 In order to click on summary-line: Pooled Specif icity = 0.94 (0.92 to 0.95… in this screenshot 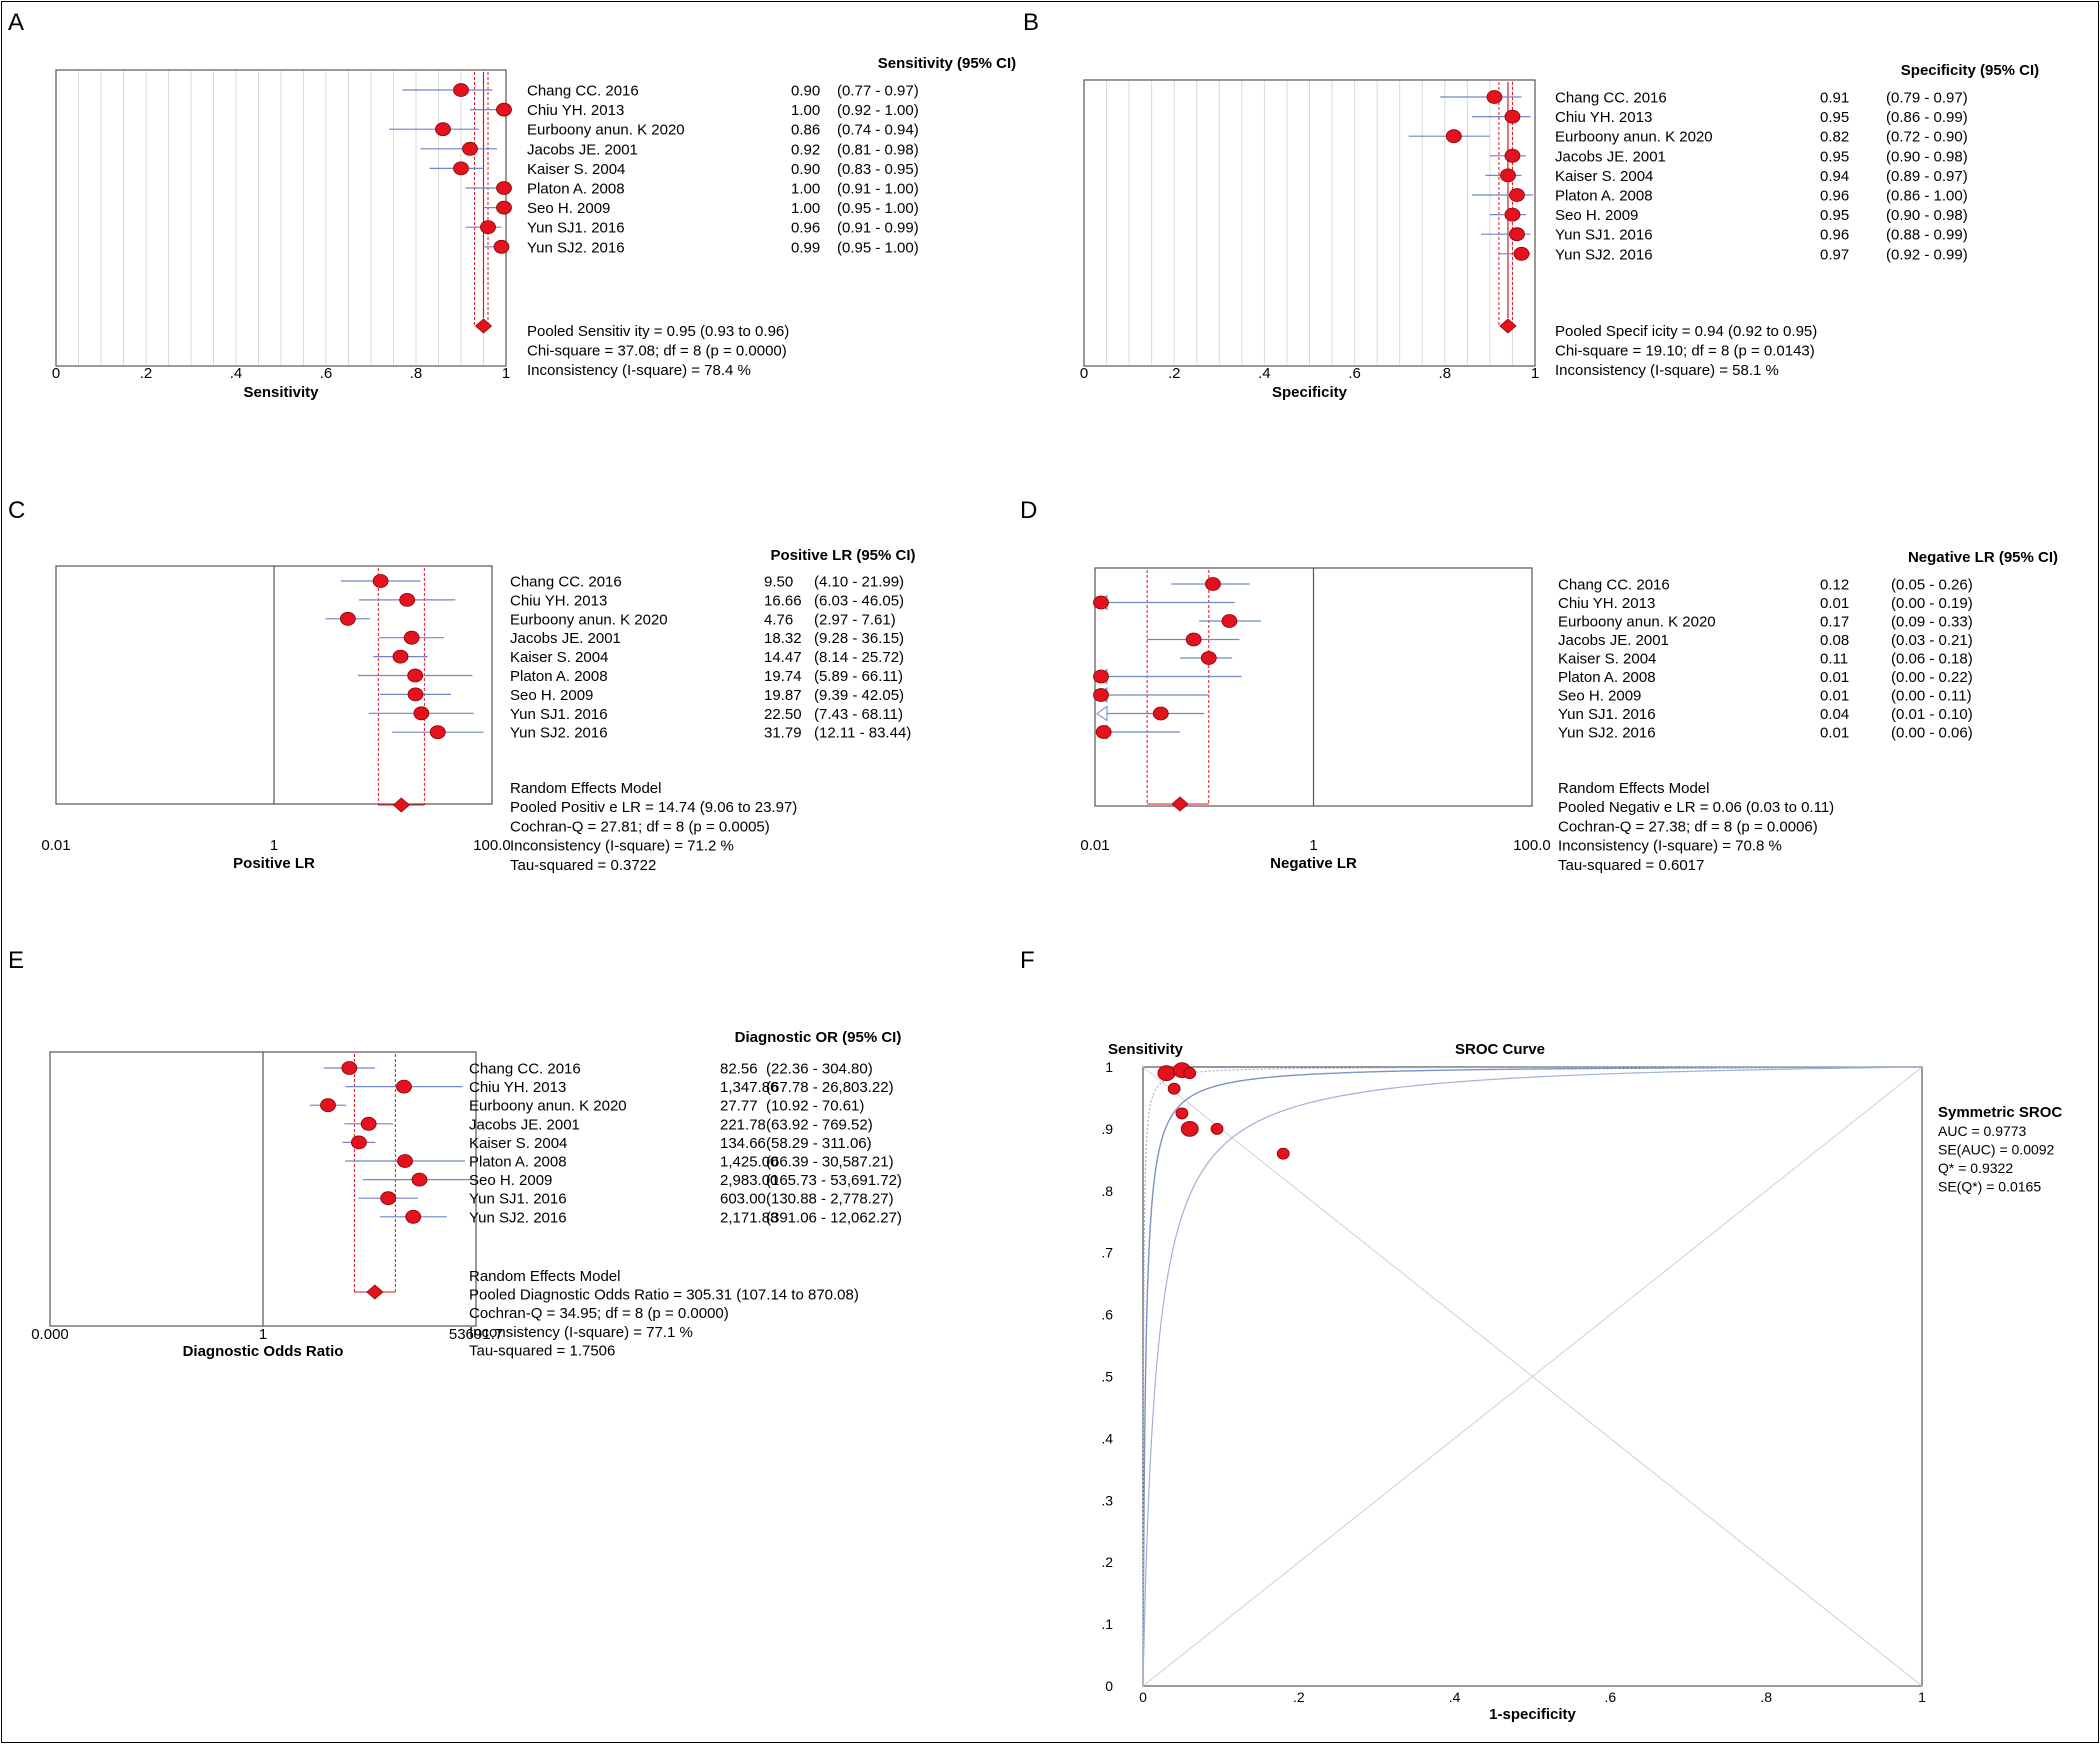, I will do `click(1686, 331)`.